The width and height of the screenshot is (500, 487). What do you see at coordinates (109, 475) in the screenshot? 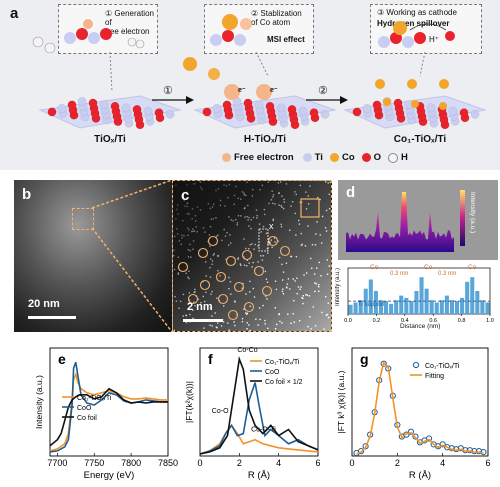
I see `xlabel: Energy (eV)` at bounding box center [109, 475].